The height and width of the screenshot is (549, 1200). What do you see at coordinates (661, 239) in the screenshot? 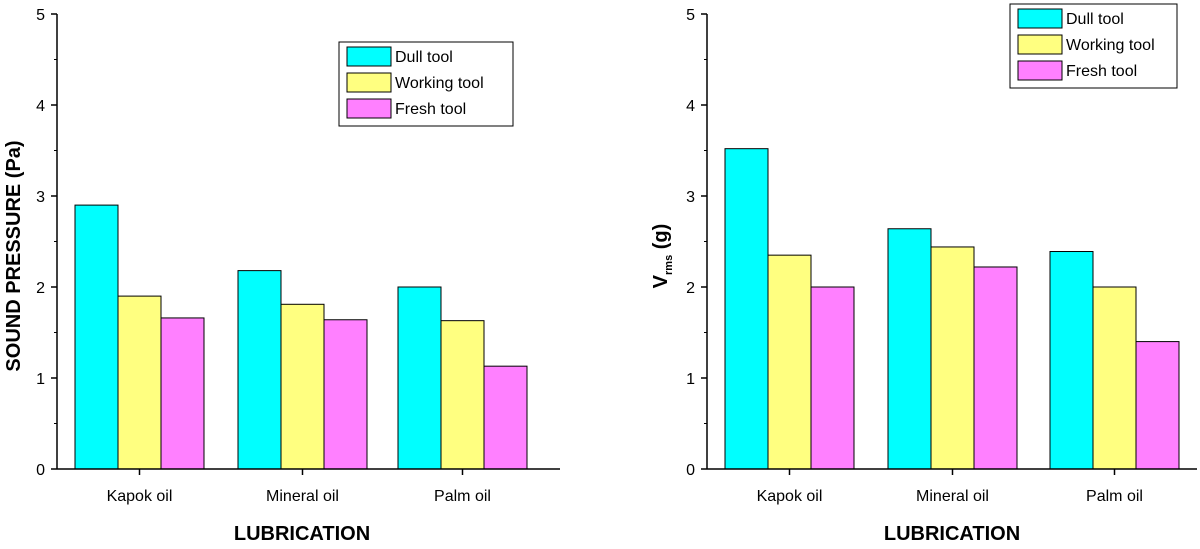
I see `right-y-axis-unit: (g)` at bounding box center [661, 239].